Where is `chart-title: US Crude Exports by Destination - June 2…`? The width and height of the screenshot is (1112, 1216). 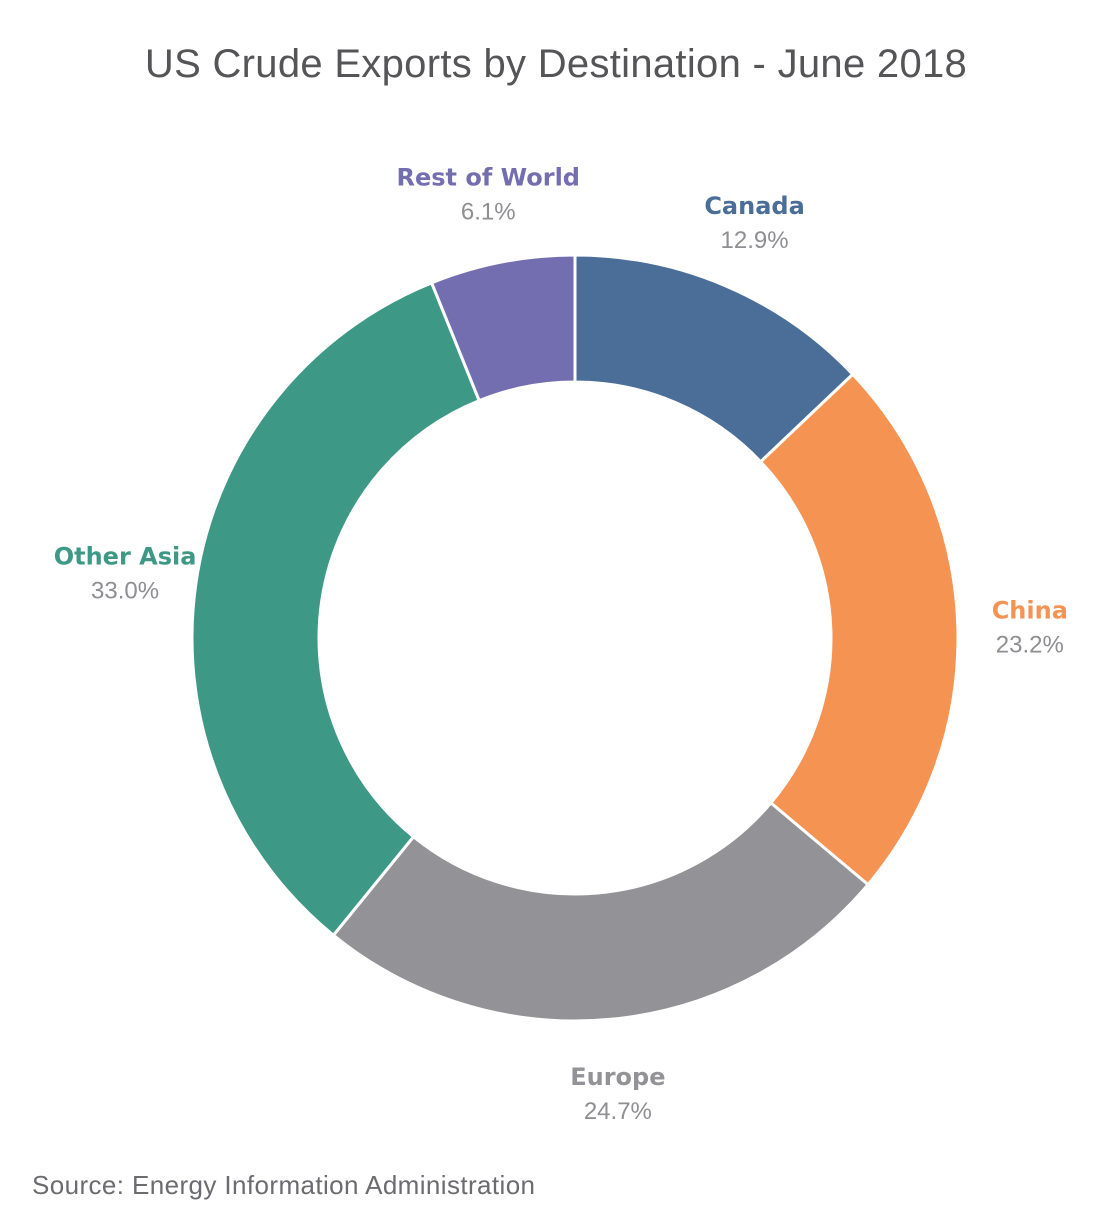
chart-title: US Crude Exports by Destination - June 2… is located at coordinates (556, 64).